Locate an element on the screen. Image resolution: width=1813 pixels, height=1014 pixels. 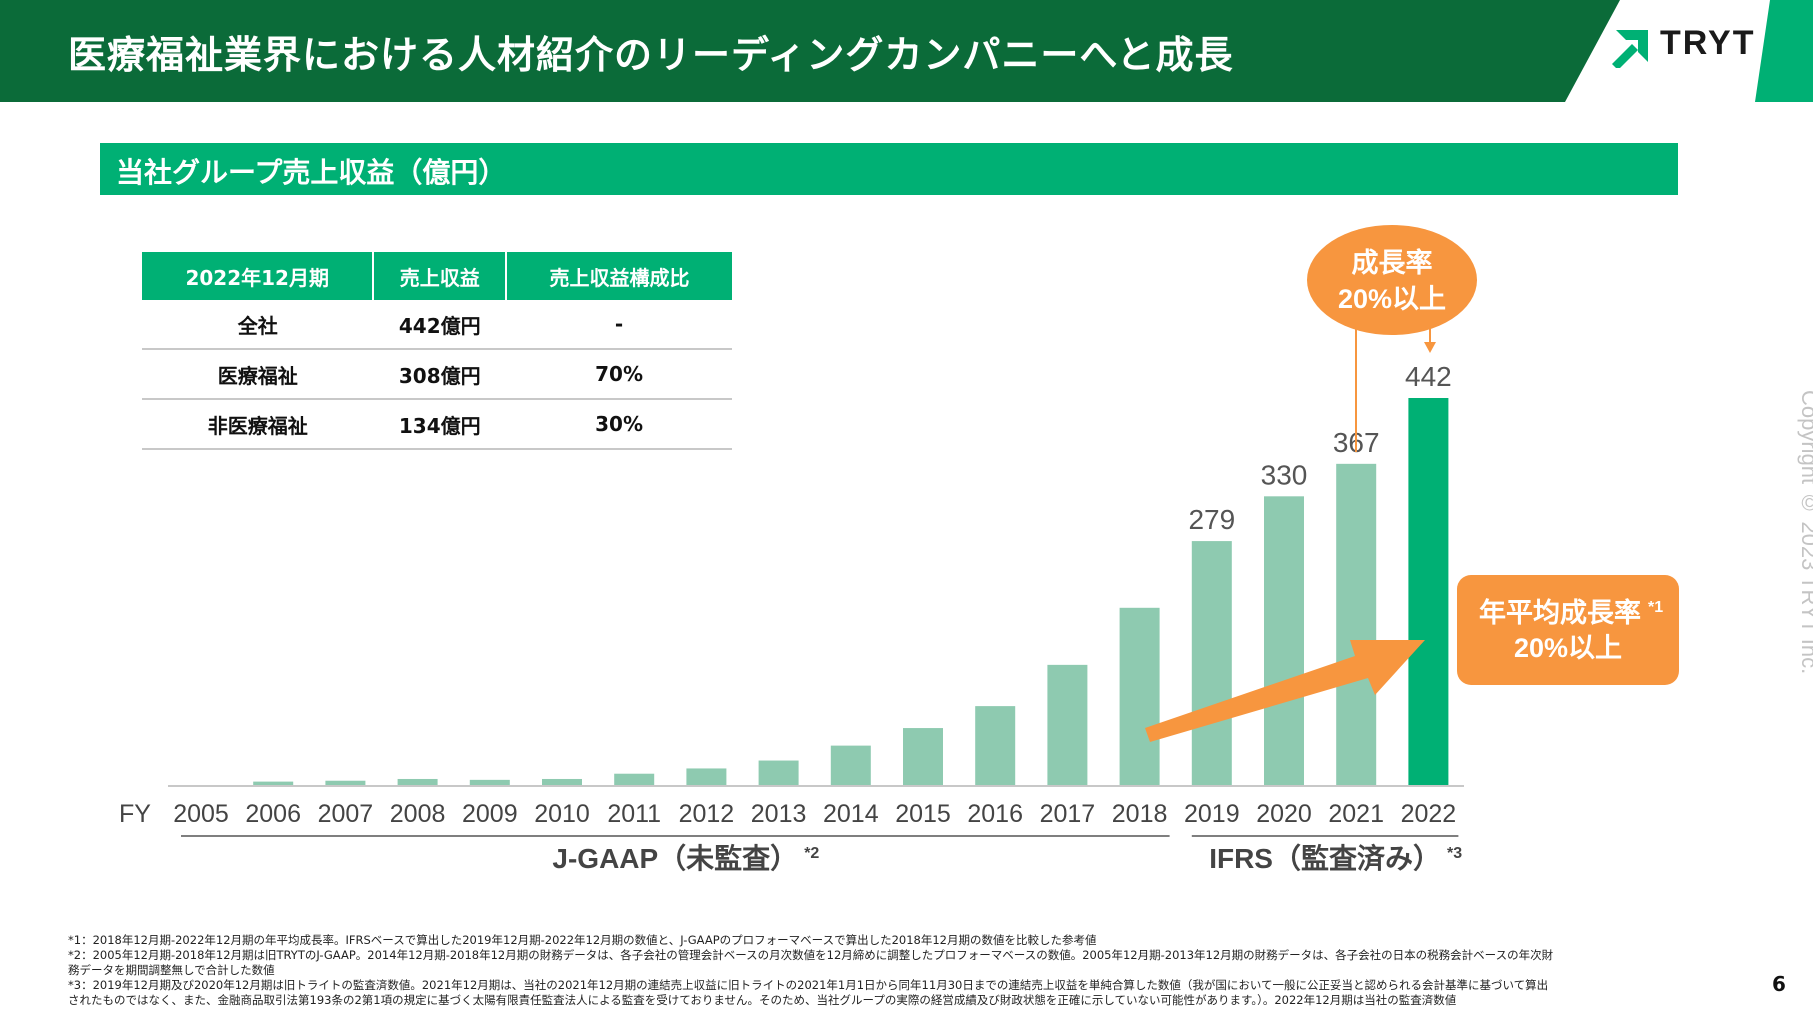
table-cell: - is located at coordinates (619, 325).